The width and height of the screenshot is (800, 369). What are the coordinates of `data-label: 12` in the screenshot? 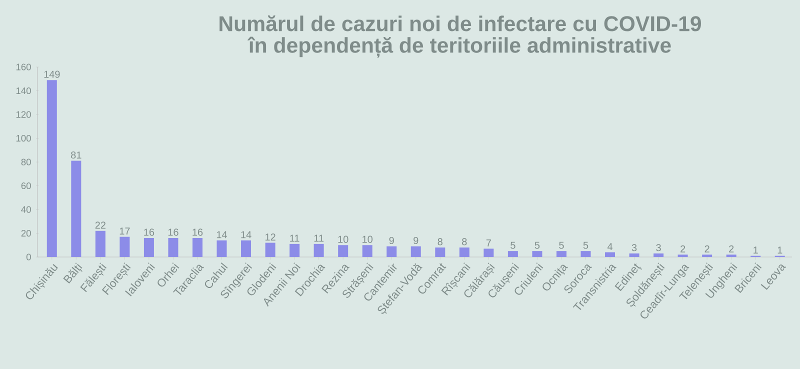 It's located at (270, 237).